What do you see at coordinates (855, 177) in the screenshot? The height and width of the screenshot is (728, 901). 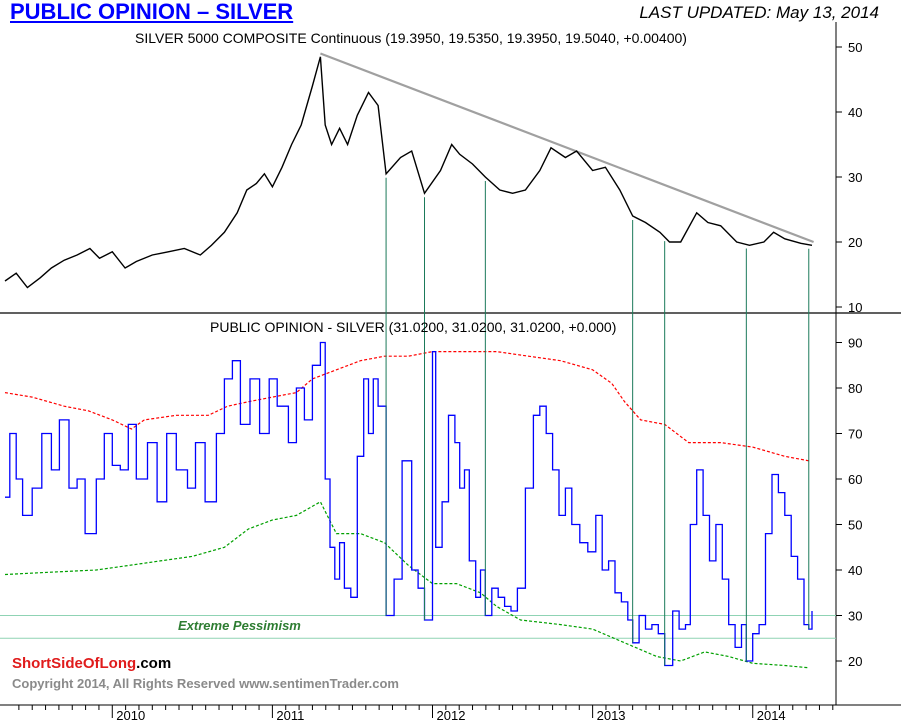 I see `price-y-tick-label: 30` at bounding box center [855, 177].